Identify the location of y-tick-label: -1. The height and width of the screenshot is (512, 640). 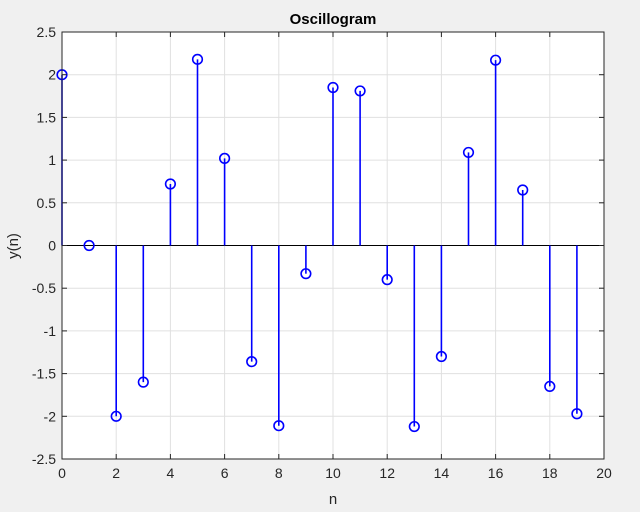
(50, 331).